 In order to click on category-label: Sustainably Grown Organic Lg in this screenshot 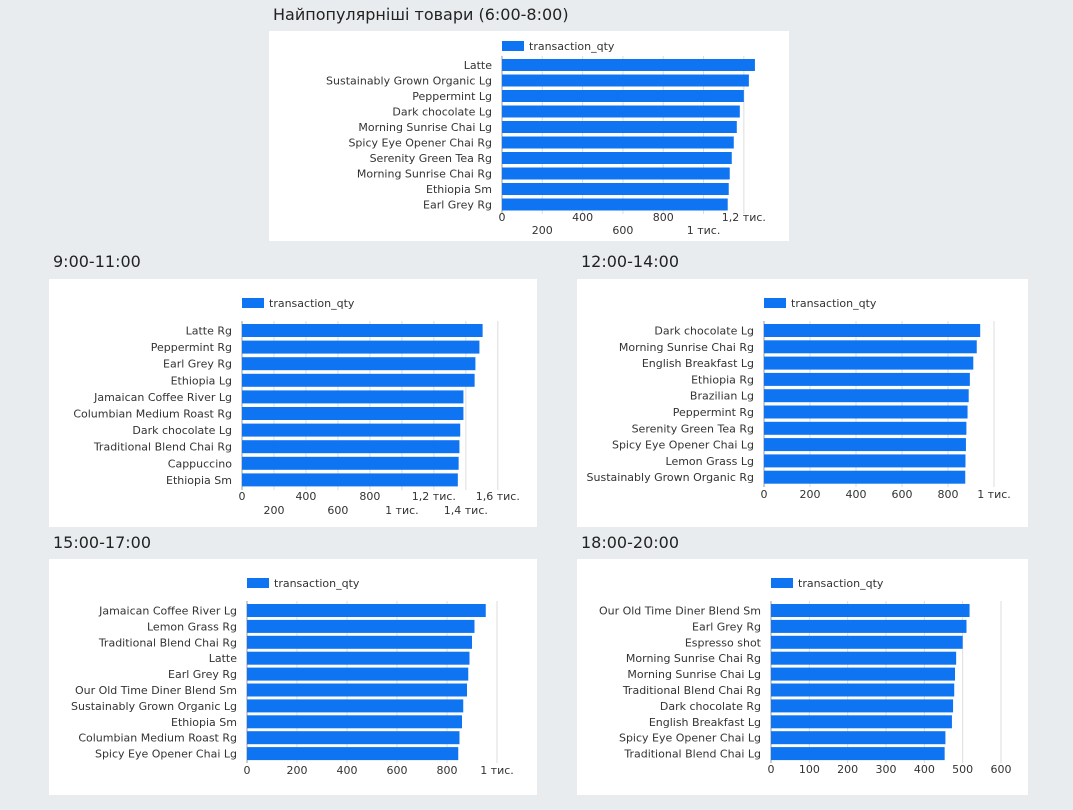, I will do `click(154, 706)`.